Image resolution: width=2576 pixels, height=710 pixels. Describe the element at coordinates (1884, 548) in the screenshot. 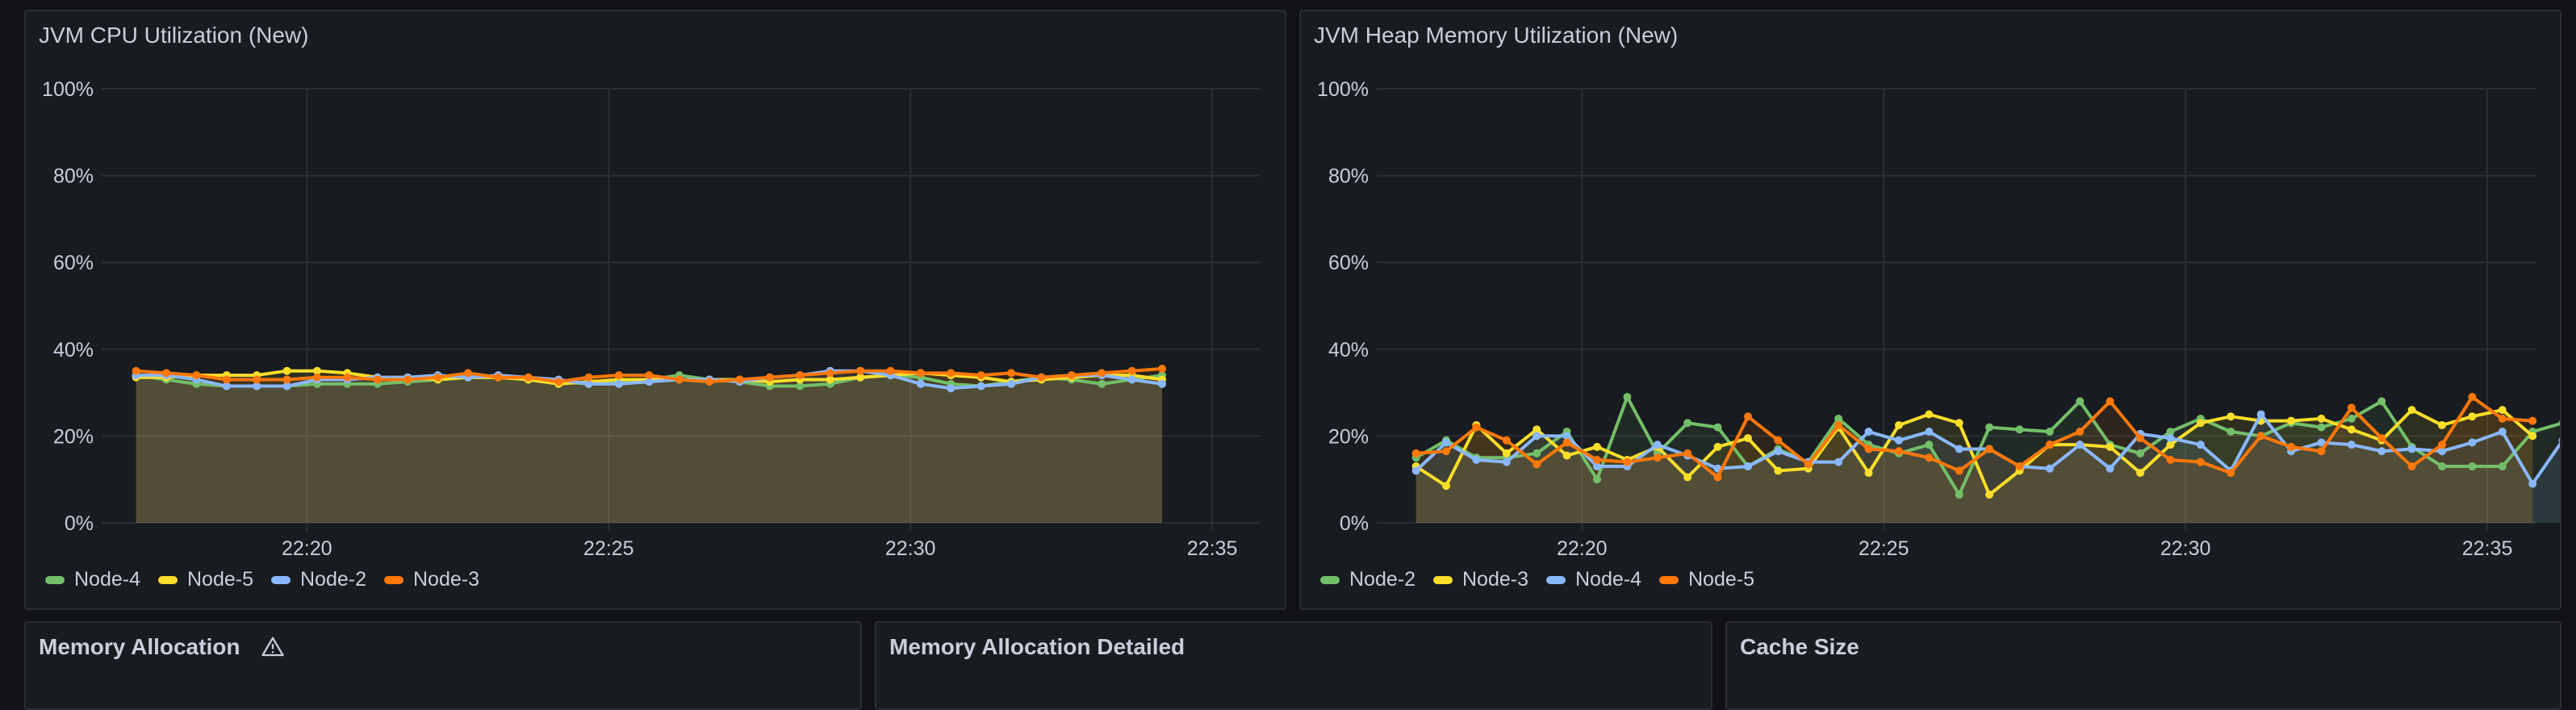

I see `x-tick-label: 22:25` at that location.